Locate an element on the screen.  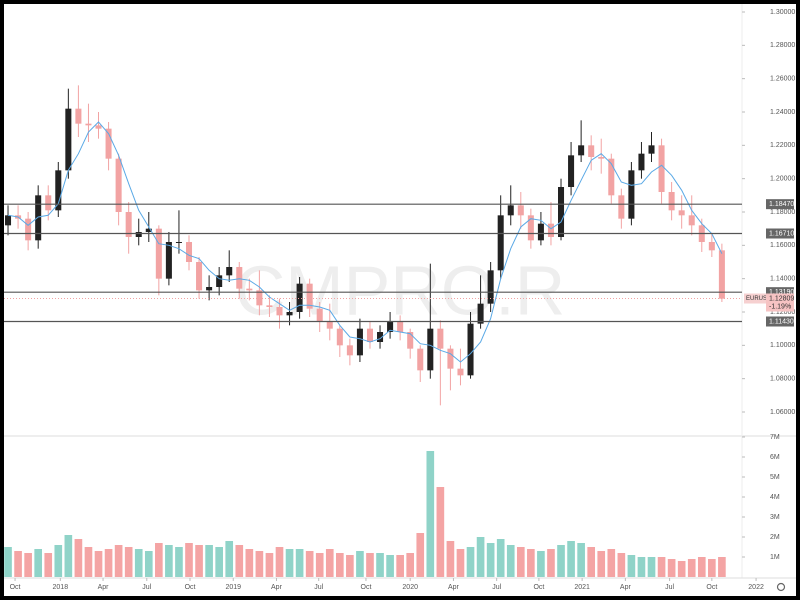
level-label: 1.16710 is located at coordinates (781, 233).